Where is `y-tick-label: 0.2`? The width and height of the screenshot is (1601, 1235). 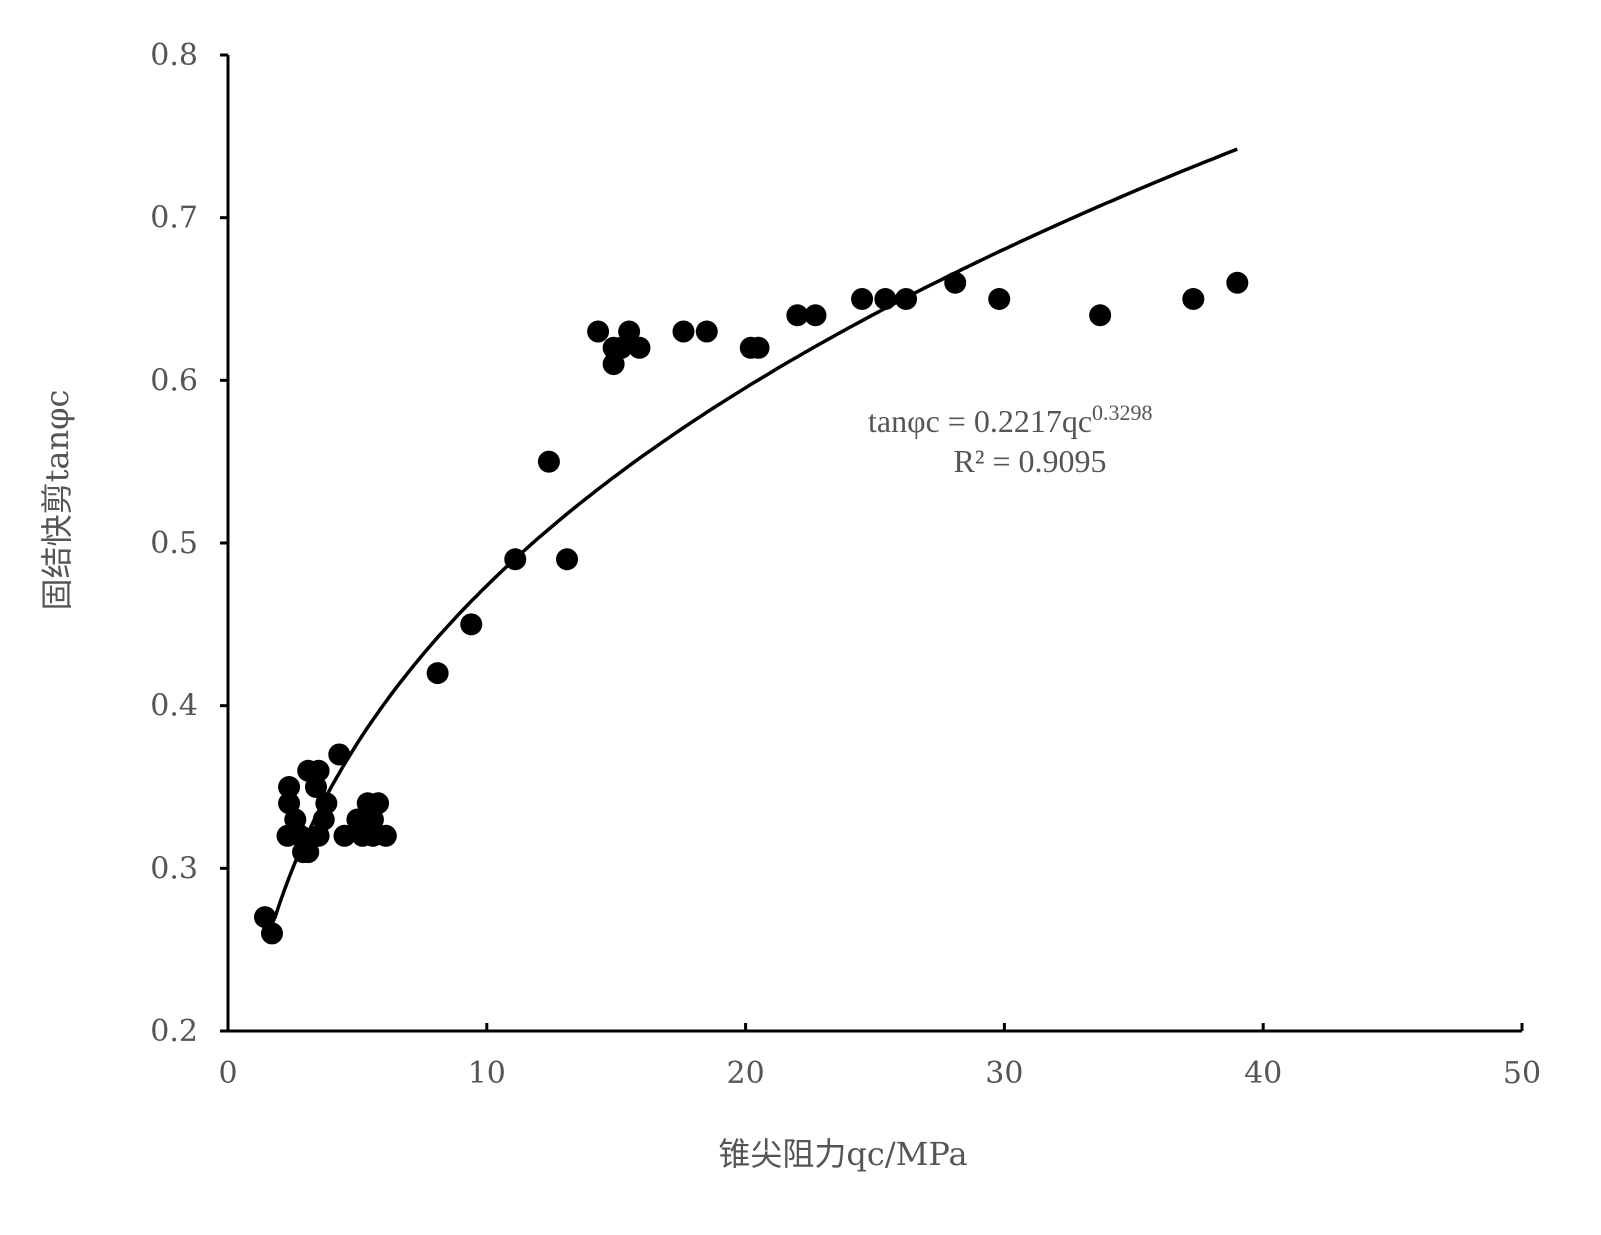
y-tick-label: 0.2 is located at coordinates (174, 1031).